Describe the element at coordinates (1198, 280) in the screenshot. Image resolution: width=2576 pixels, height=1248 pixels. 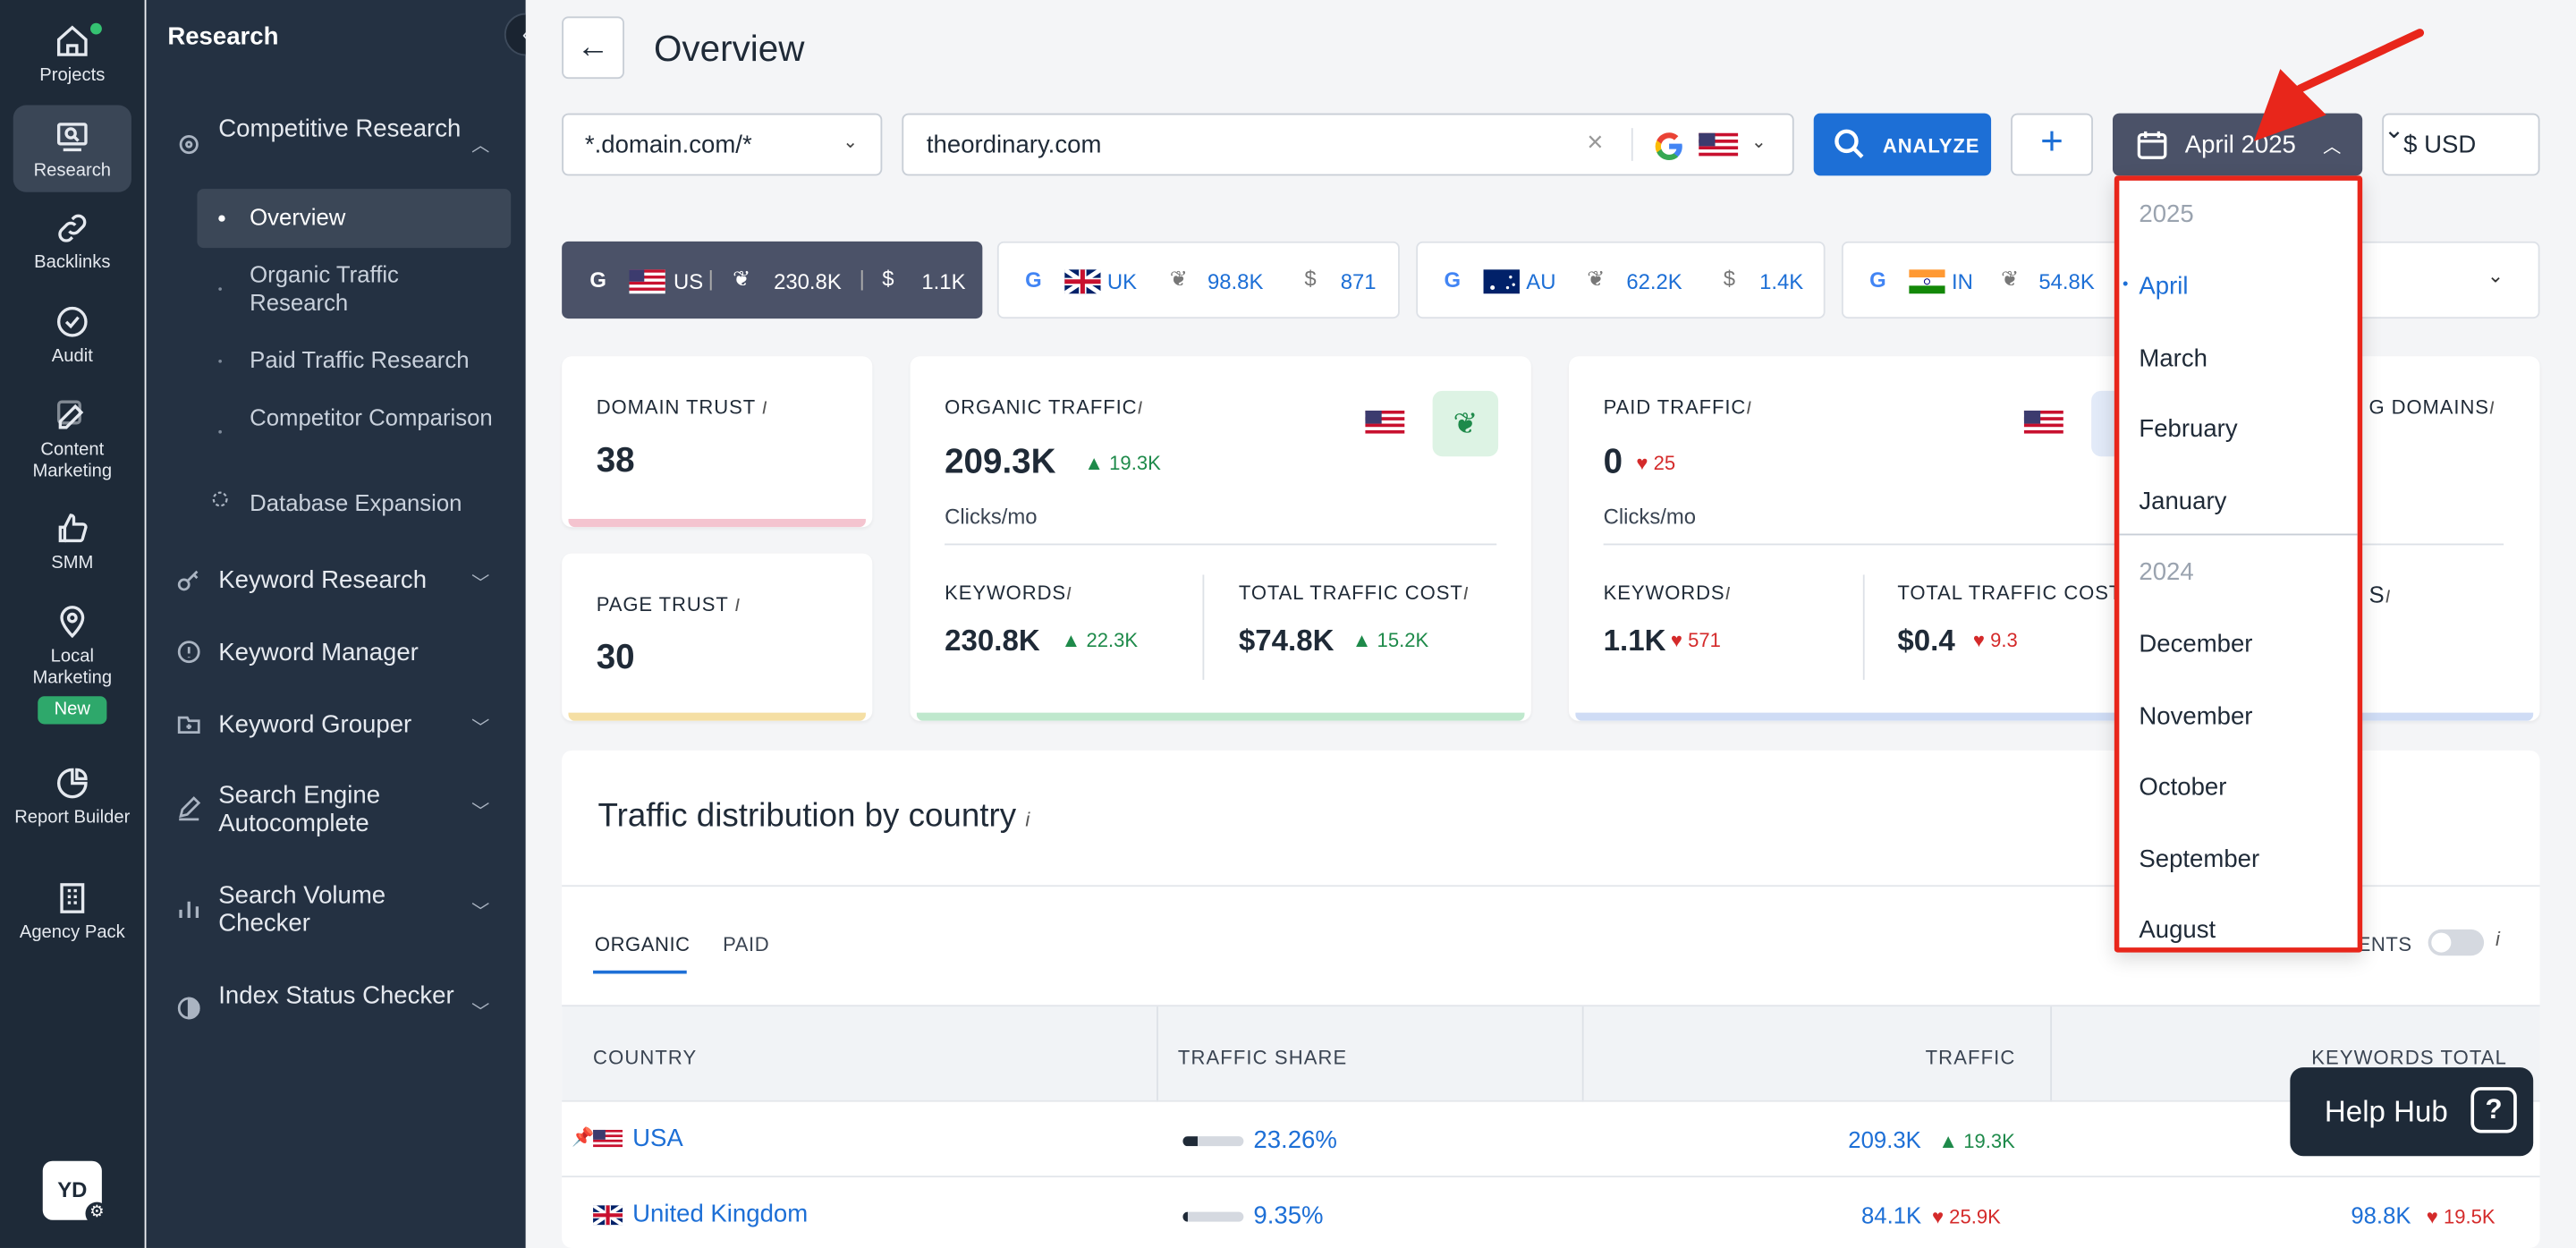
I see `country-tab-uk: G UK ❦ 98.8K $ 871` at that location.